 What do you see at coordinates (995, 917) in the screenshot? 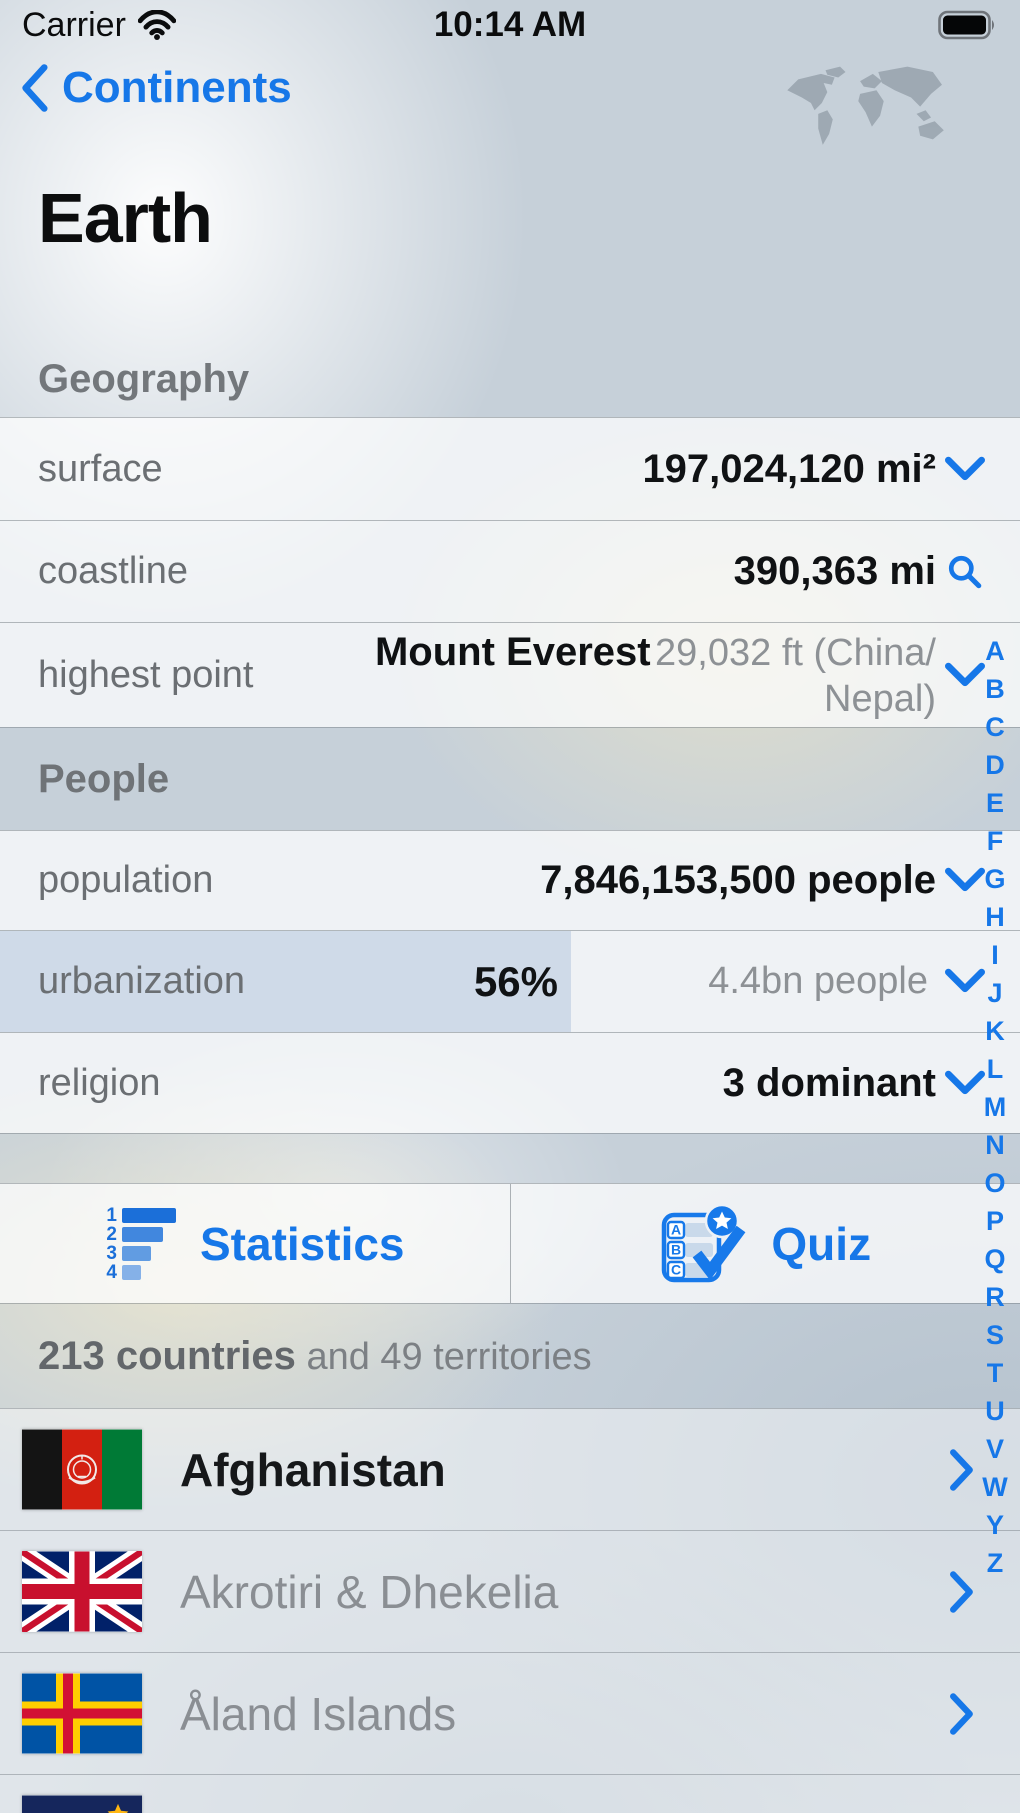
I see `index-letter: H` at bounding box center [995, 917].